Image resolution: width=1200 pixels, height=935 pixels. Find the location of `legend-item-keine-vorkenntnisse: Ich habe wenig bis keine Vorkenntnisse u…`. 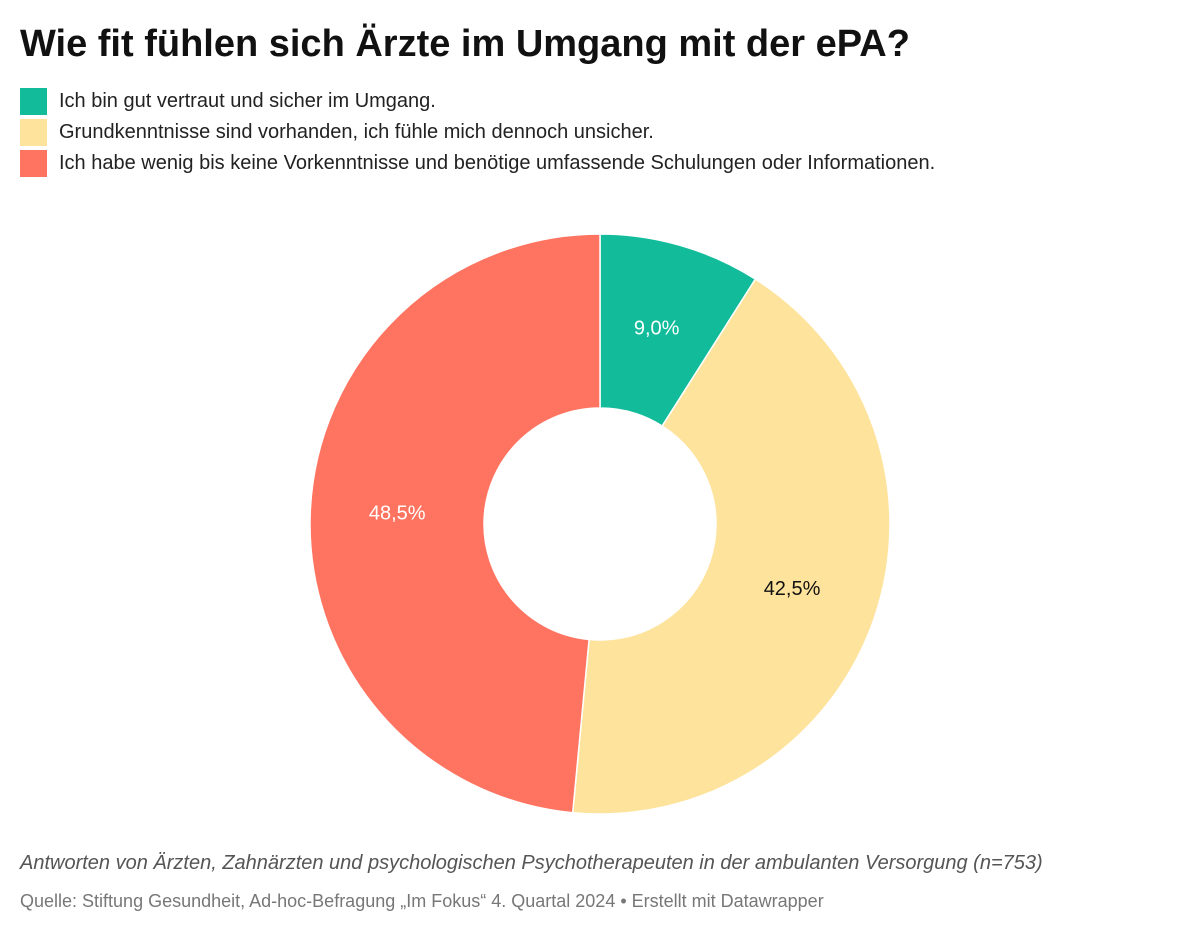

legend-item-keine-vorkenntnisse: Ich habe wenig bis keine Vorkenntnisse u… is located at coordinates (477, 163).